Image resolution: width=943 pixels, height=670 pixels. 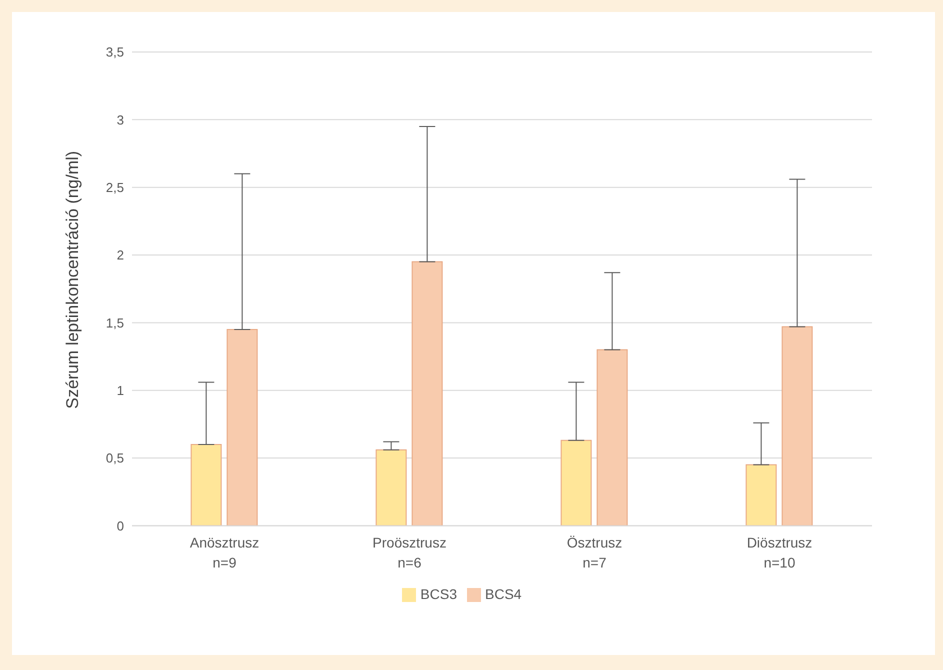 What do you see at coordinates (409, 552) in the screenshot?
I see `x-tick-label: Proösztrusz n=6` at bounding box center [409, 552].